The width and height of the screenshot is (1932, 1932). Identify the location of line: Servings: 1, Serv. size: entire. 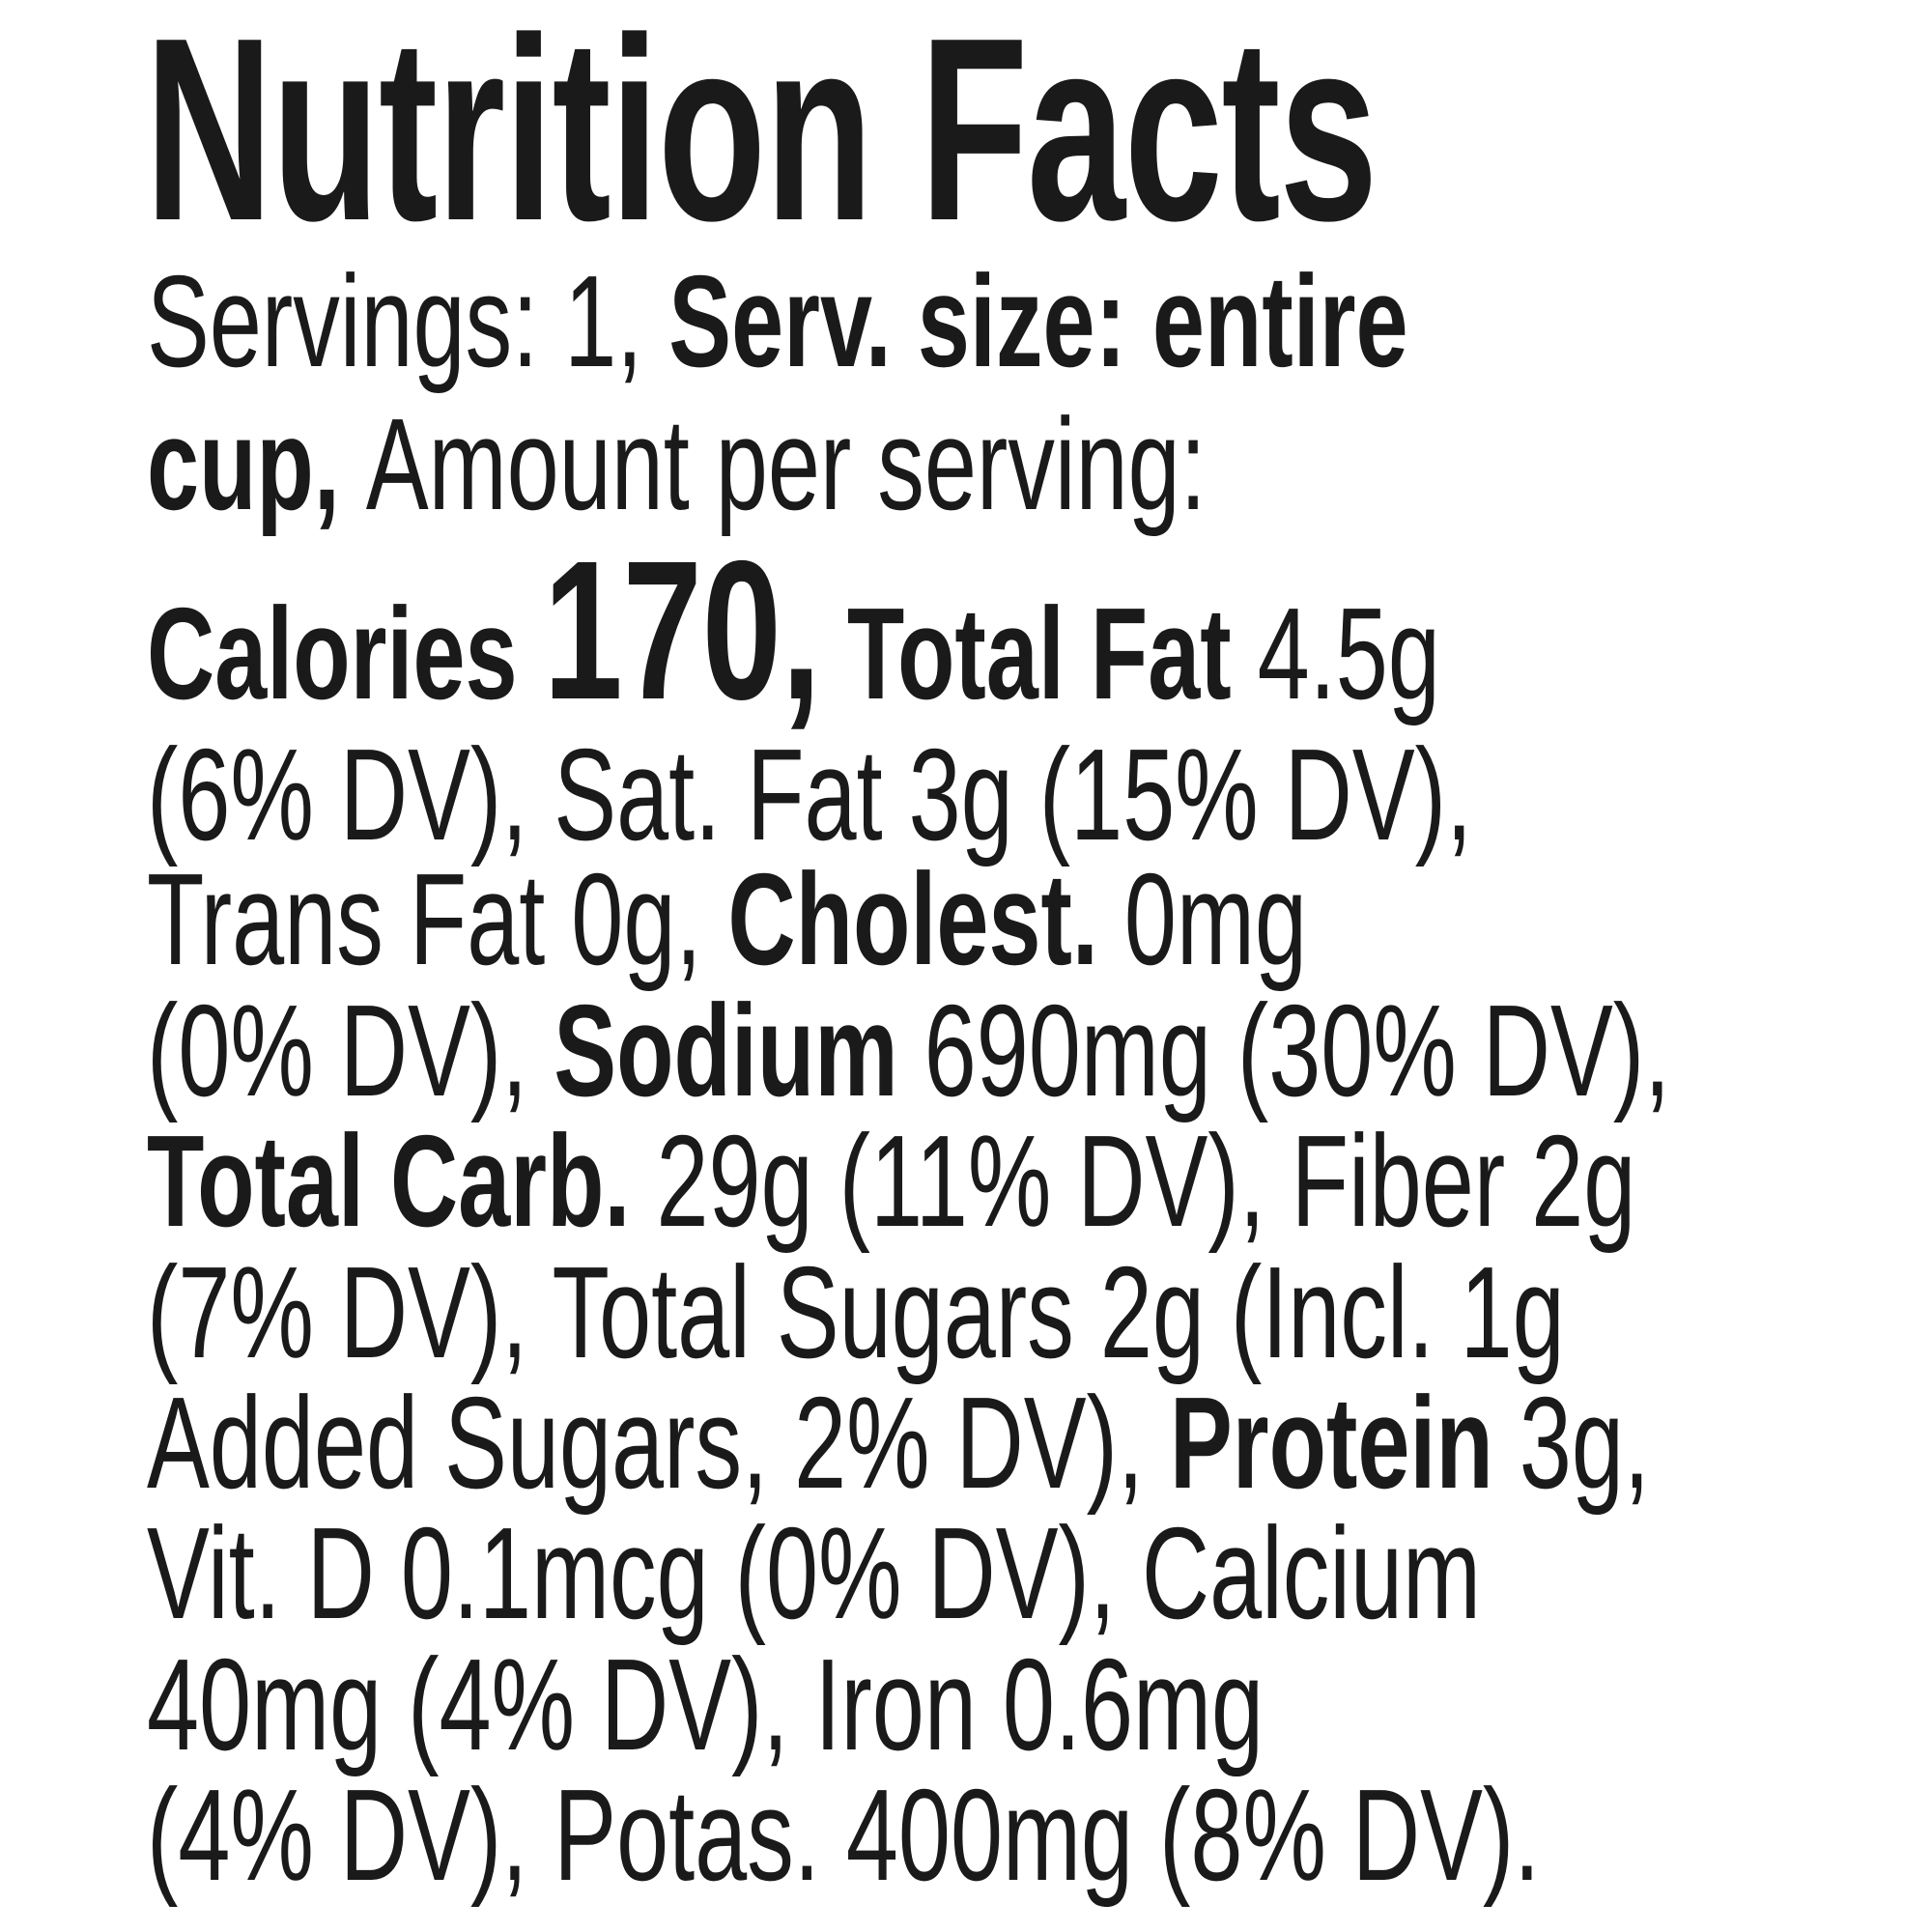
(777, 321).